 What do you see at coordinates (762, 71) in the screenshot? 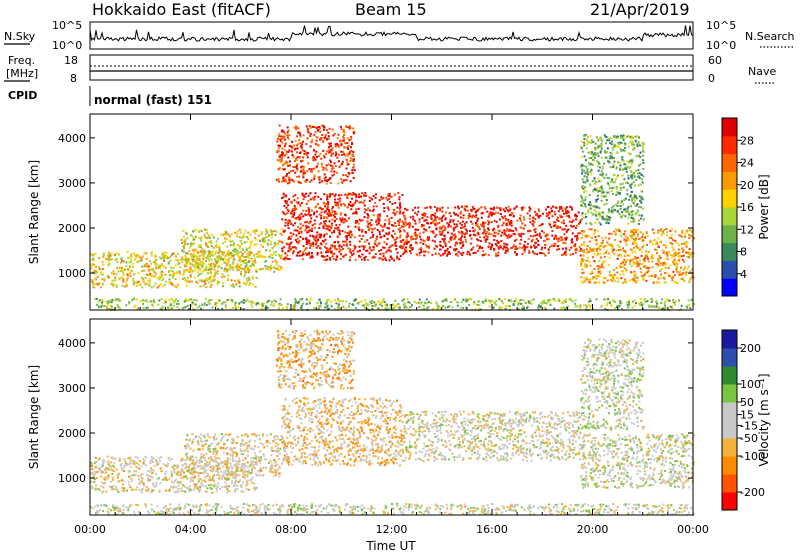
I see `nave-label: Nave` at bounding box center [762, 71].